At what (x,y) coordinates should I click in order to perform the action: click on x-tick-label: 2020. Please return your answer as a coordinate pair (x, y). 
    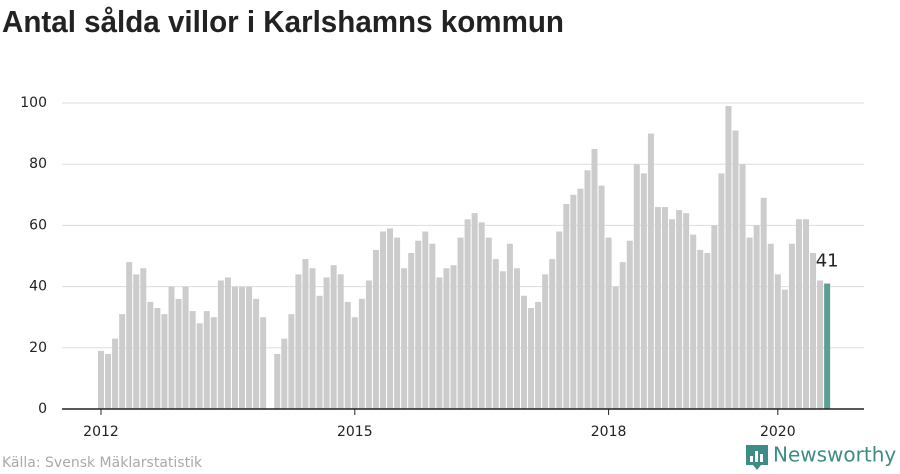
    Looking at the image, I should click on (778, 432).